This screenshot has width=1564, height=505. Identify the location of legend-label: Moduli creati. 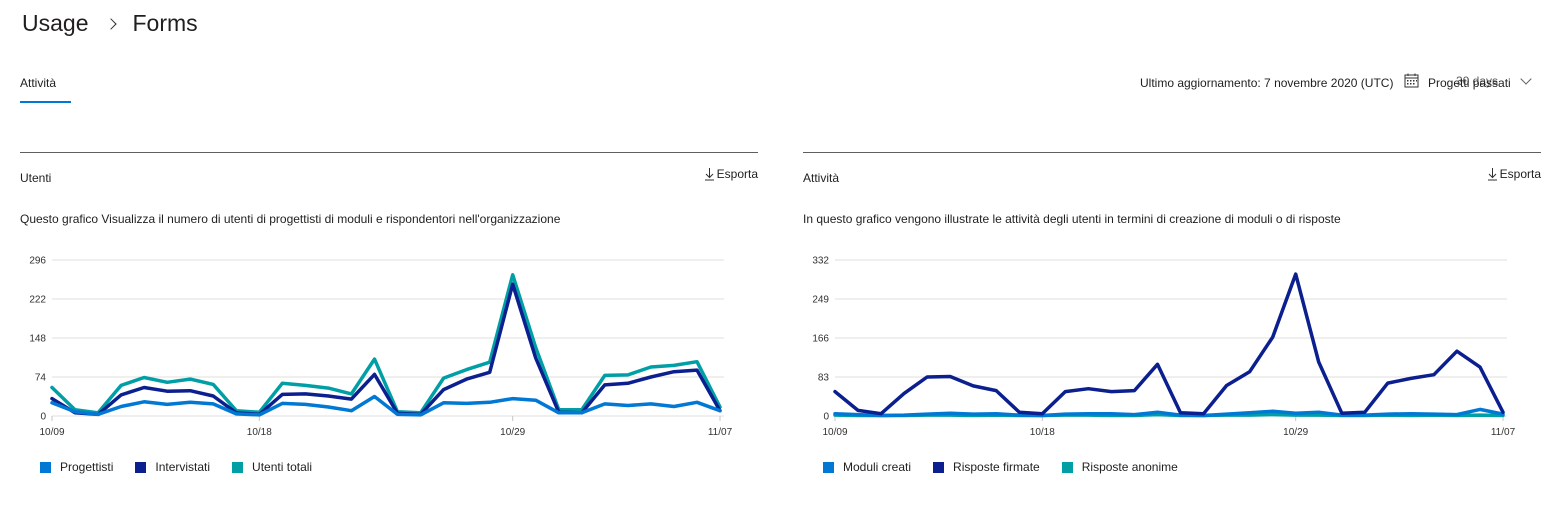
(877, 467).